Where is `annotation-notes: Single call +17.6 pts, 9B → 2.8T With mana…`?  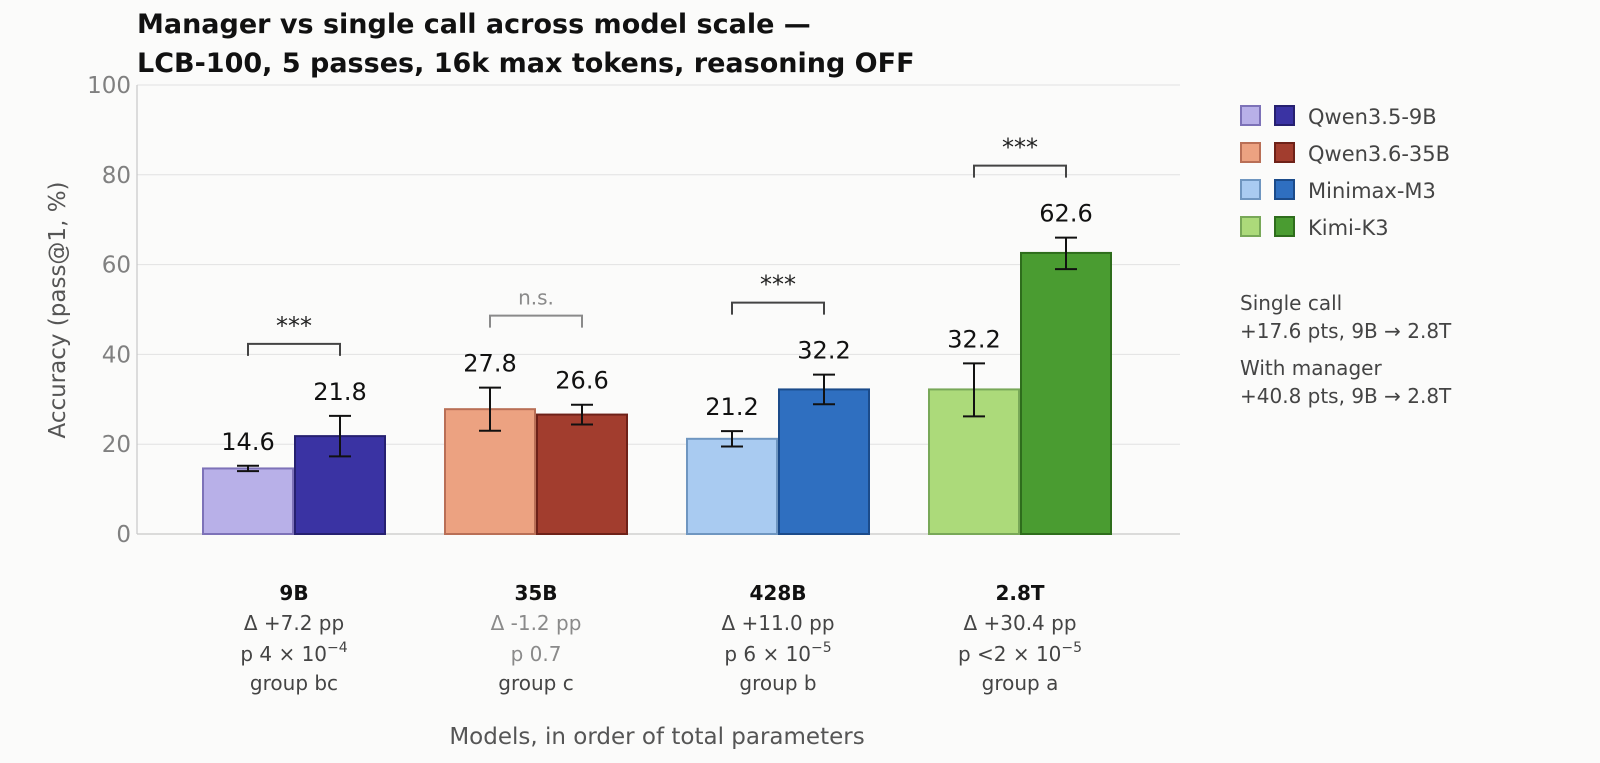
annotation-notes: Single call +17.6 pts, 9B → 2.8T With mana… is located at coordinates (1346, 349).